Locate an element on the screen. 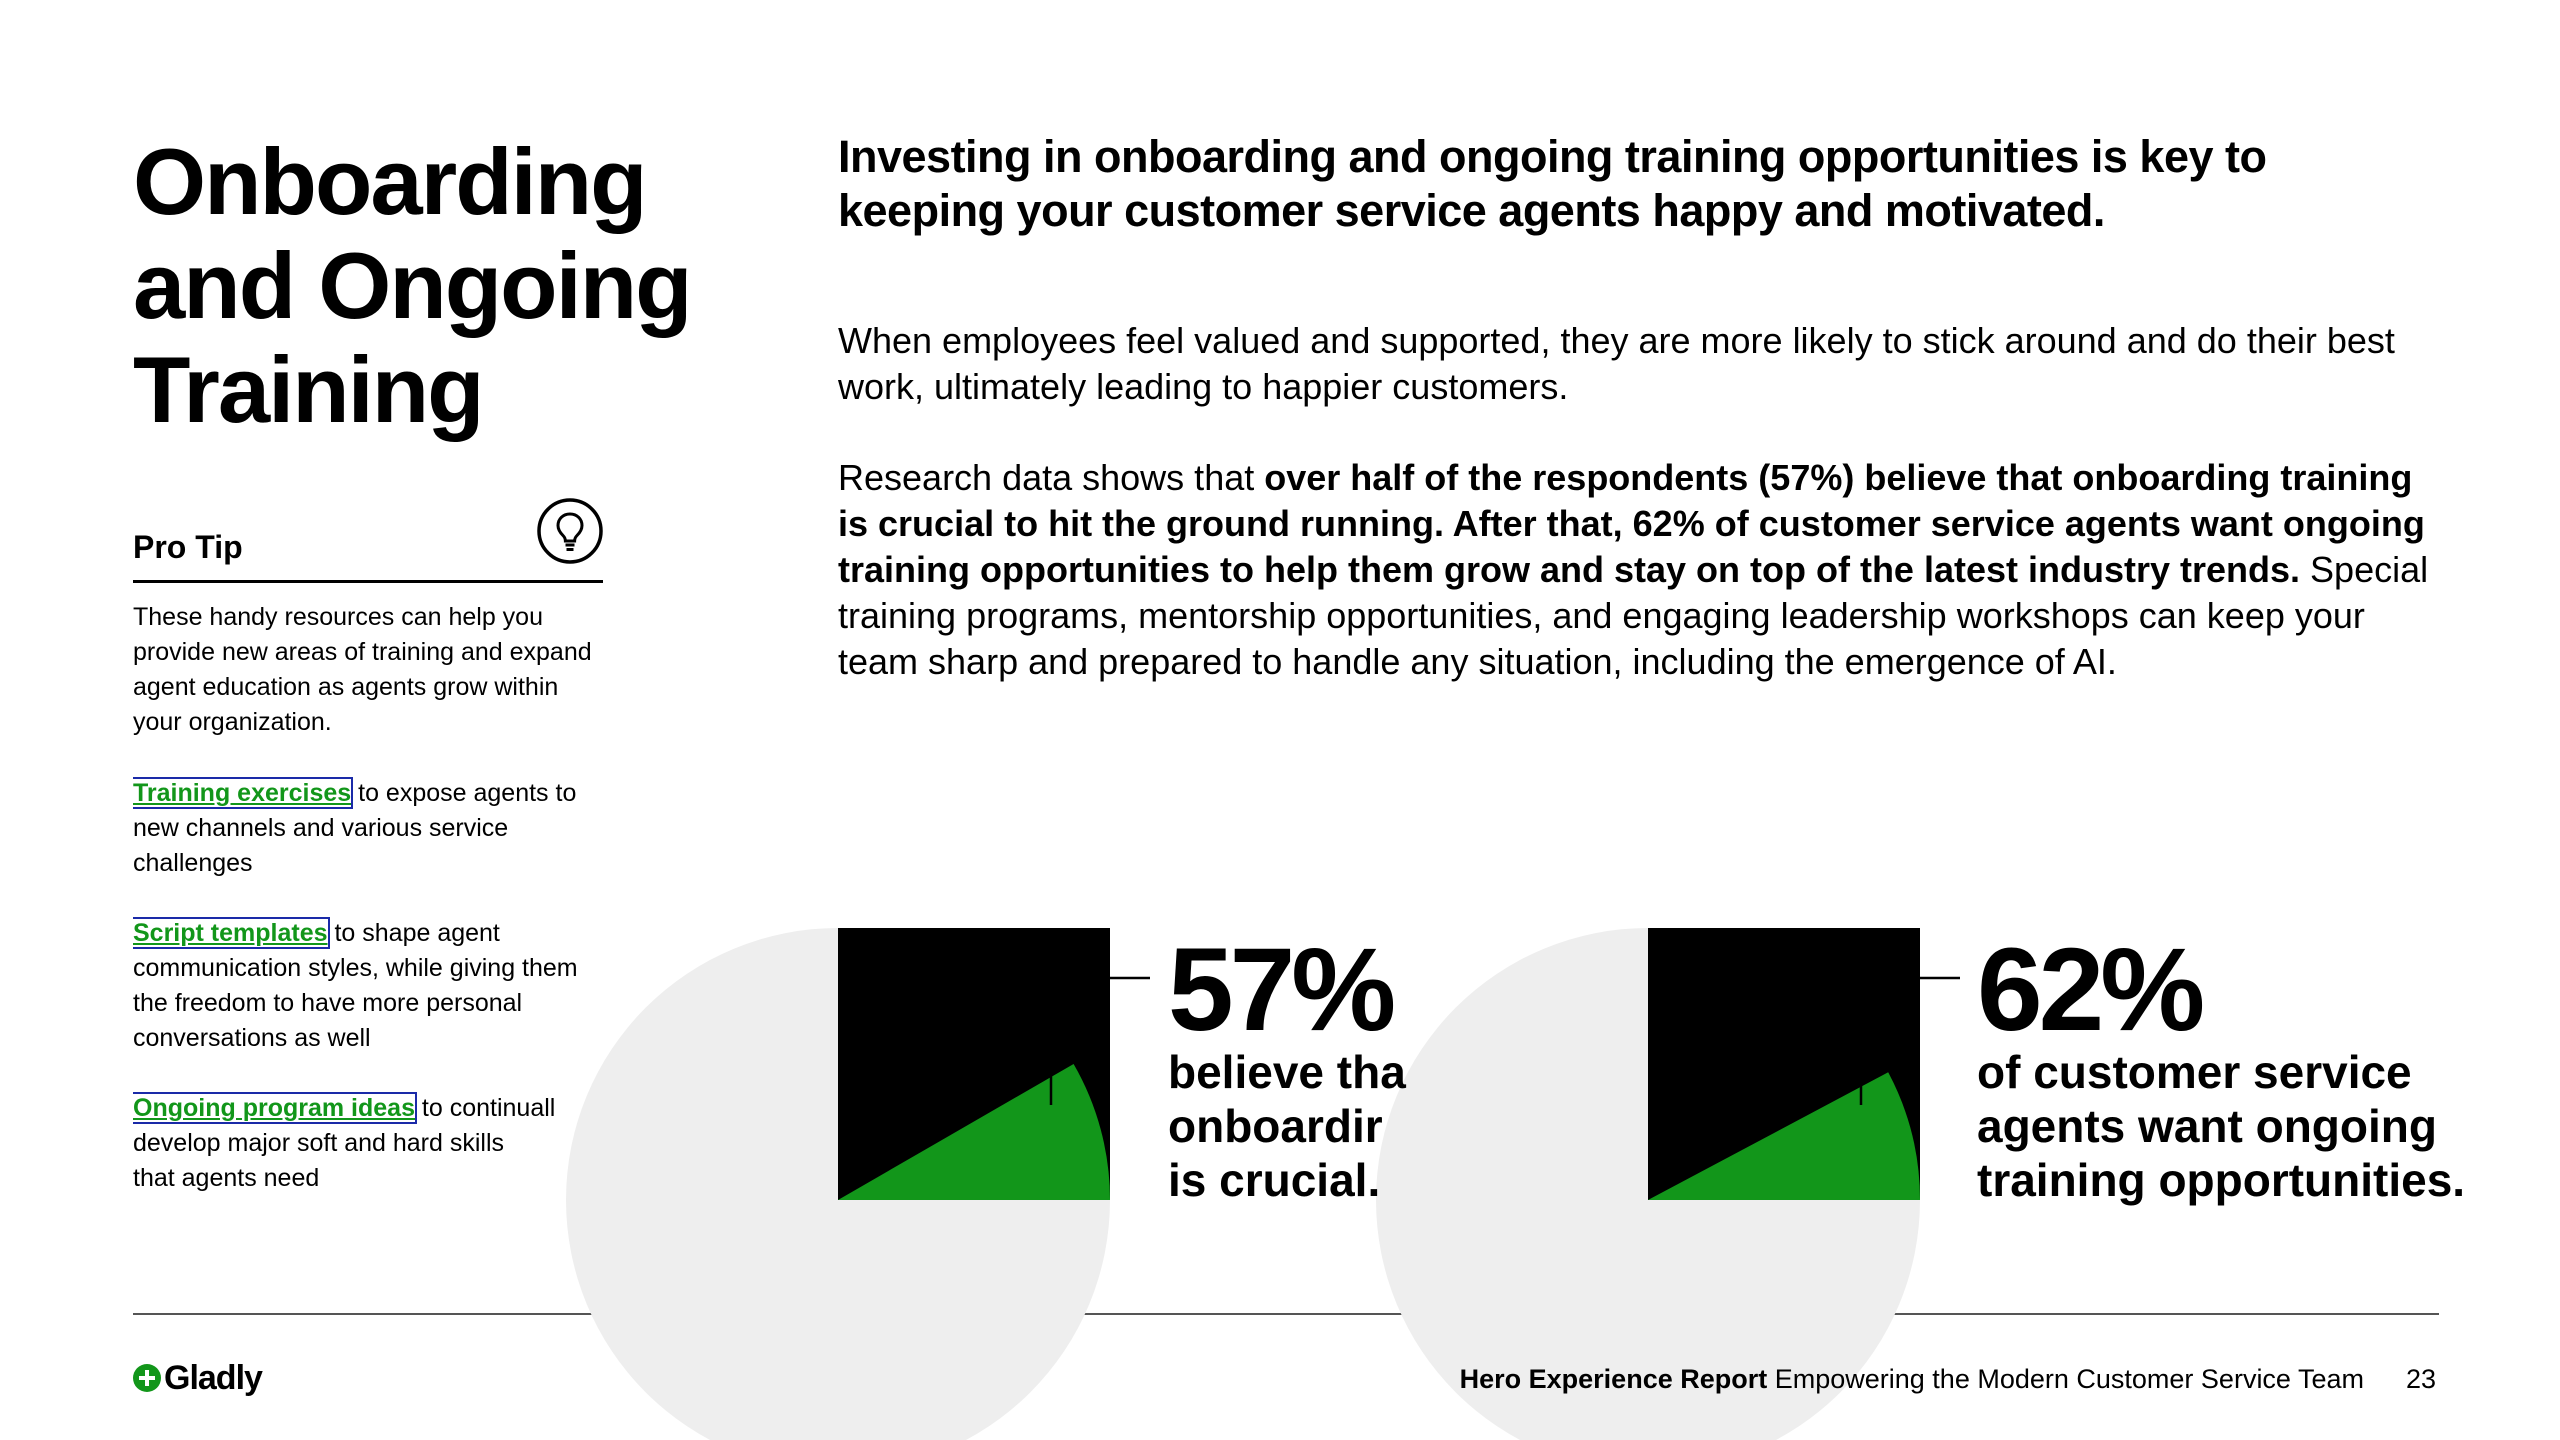  stat-bg-circle is located at coordinates (838, 1184).